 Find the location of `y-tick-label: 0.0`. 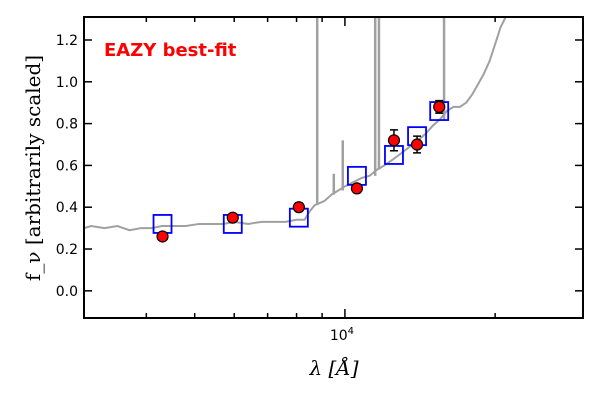

y-tick-label: 0.0 is located at coordinates (67, 292).